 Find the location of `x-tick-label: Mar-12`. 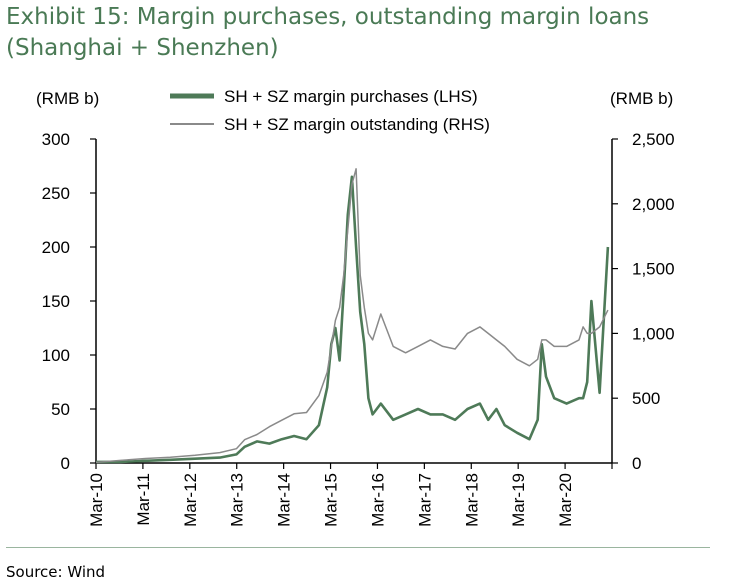

x-tick-label: Mar-12 is located at coordinates (190, 500).